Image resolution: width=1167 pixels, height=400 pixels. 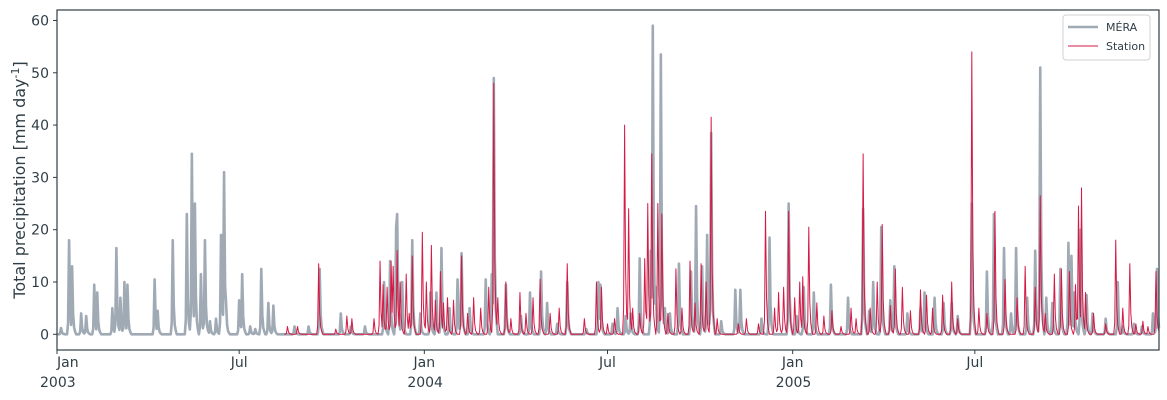 I want to click on y-axis: 0 10 20 30 40 50 60, so click(x=44, y=178).